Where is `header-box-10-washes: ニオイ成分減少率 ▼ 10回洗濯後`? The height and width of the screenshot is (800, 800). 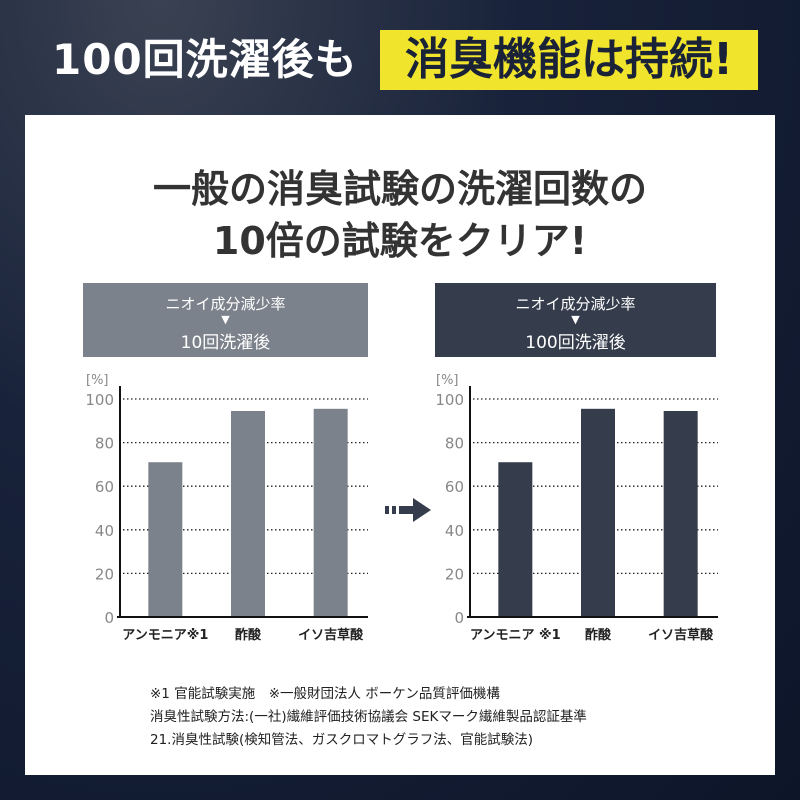
header-box-10-washes: ニオイ成分減少率 ▼ 10回洗濯後 is located at coordinates (225, 320).